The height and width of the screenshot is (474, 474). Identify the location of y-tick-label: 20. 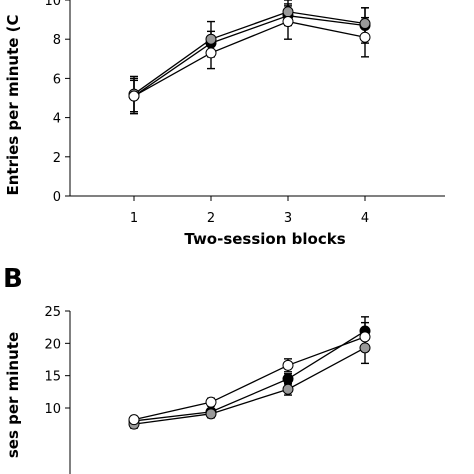
(52, 344).